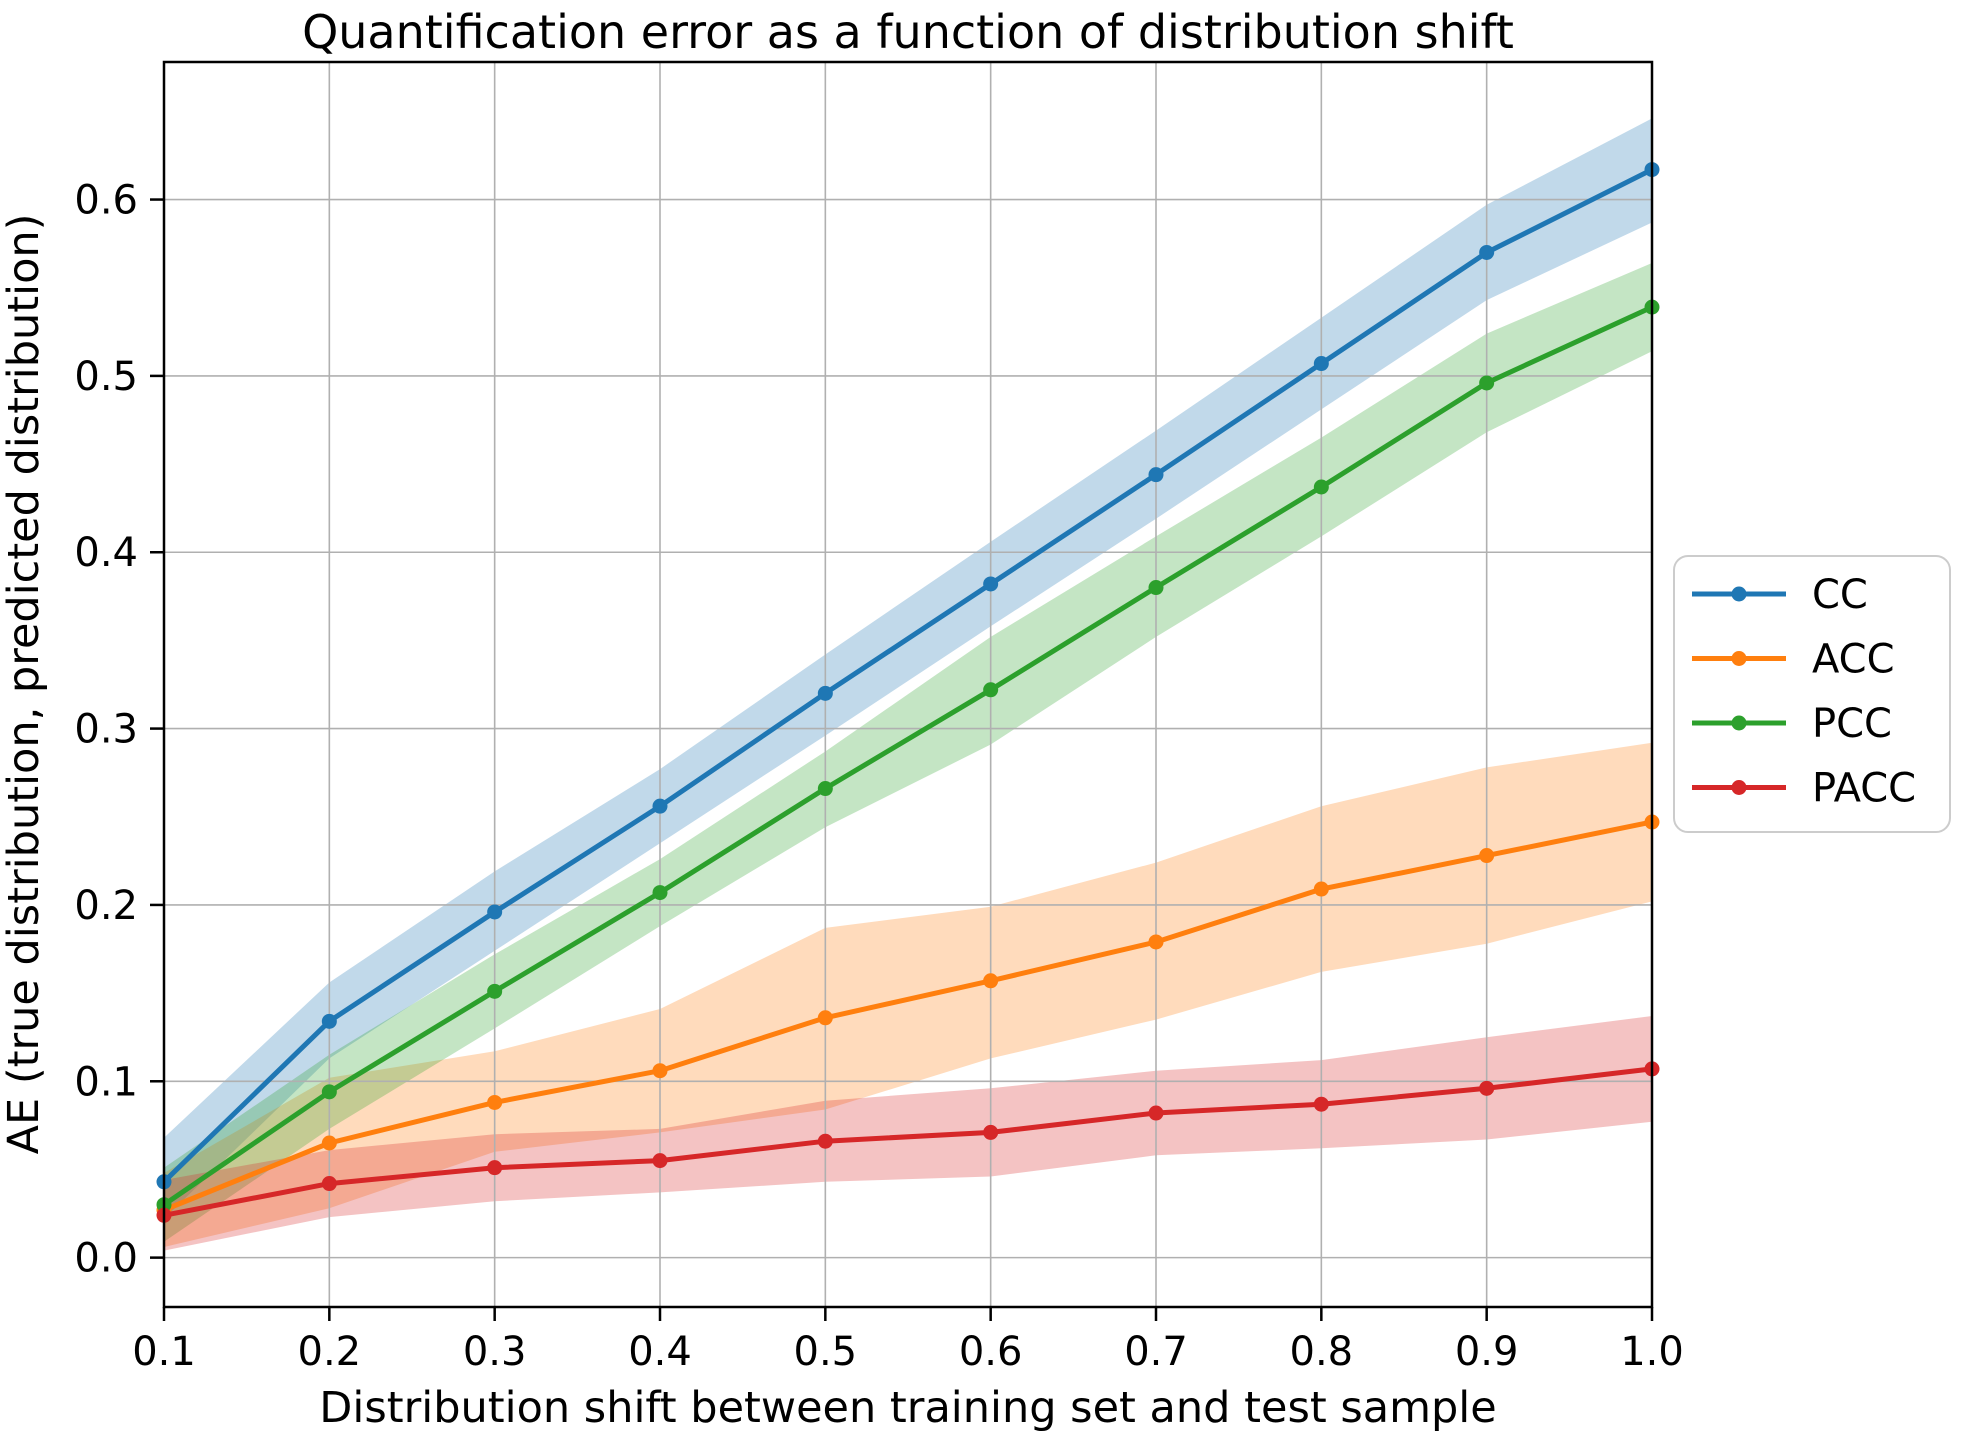 The image size is (1969, 1446). I want to click on legend-label: CC, so click(1840, 595).